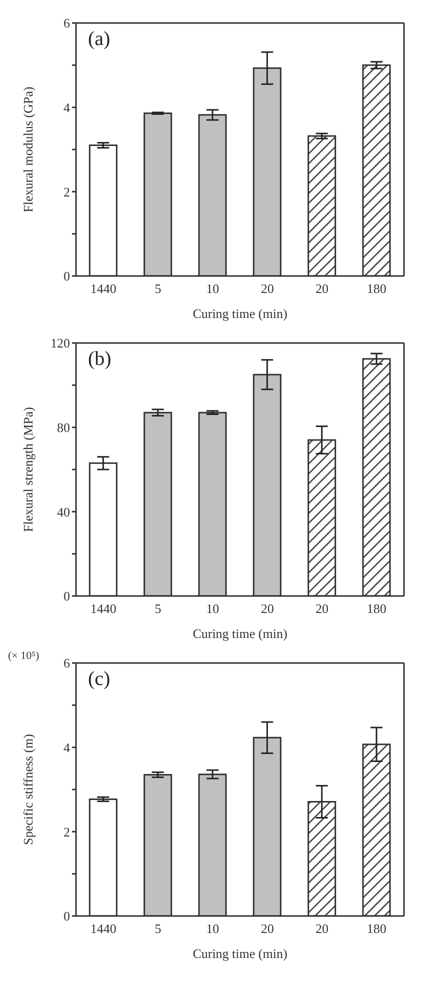  What do you see at coordinates (28, 149) in the screenshot?
I see `y-axis-title: Flexural modulus (GPa)` at bounding box center [28, 149].